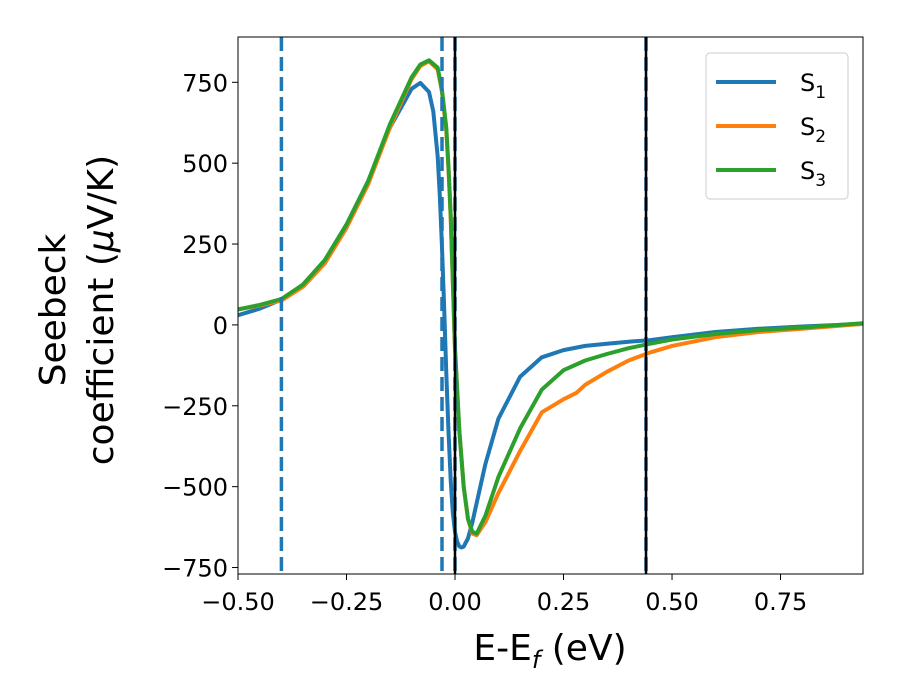 This screenshot has width=900, height=700. What do you see at coordinates (780, 602) in the screenshot?
I see `x-tick-label: 0.75` at bounding box center [780, 602].